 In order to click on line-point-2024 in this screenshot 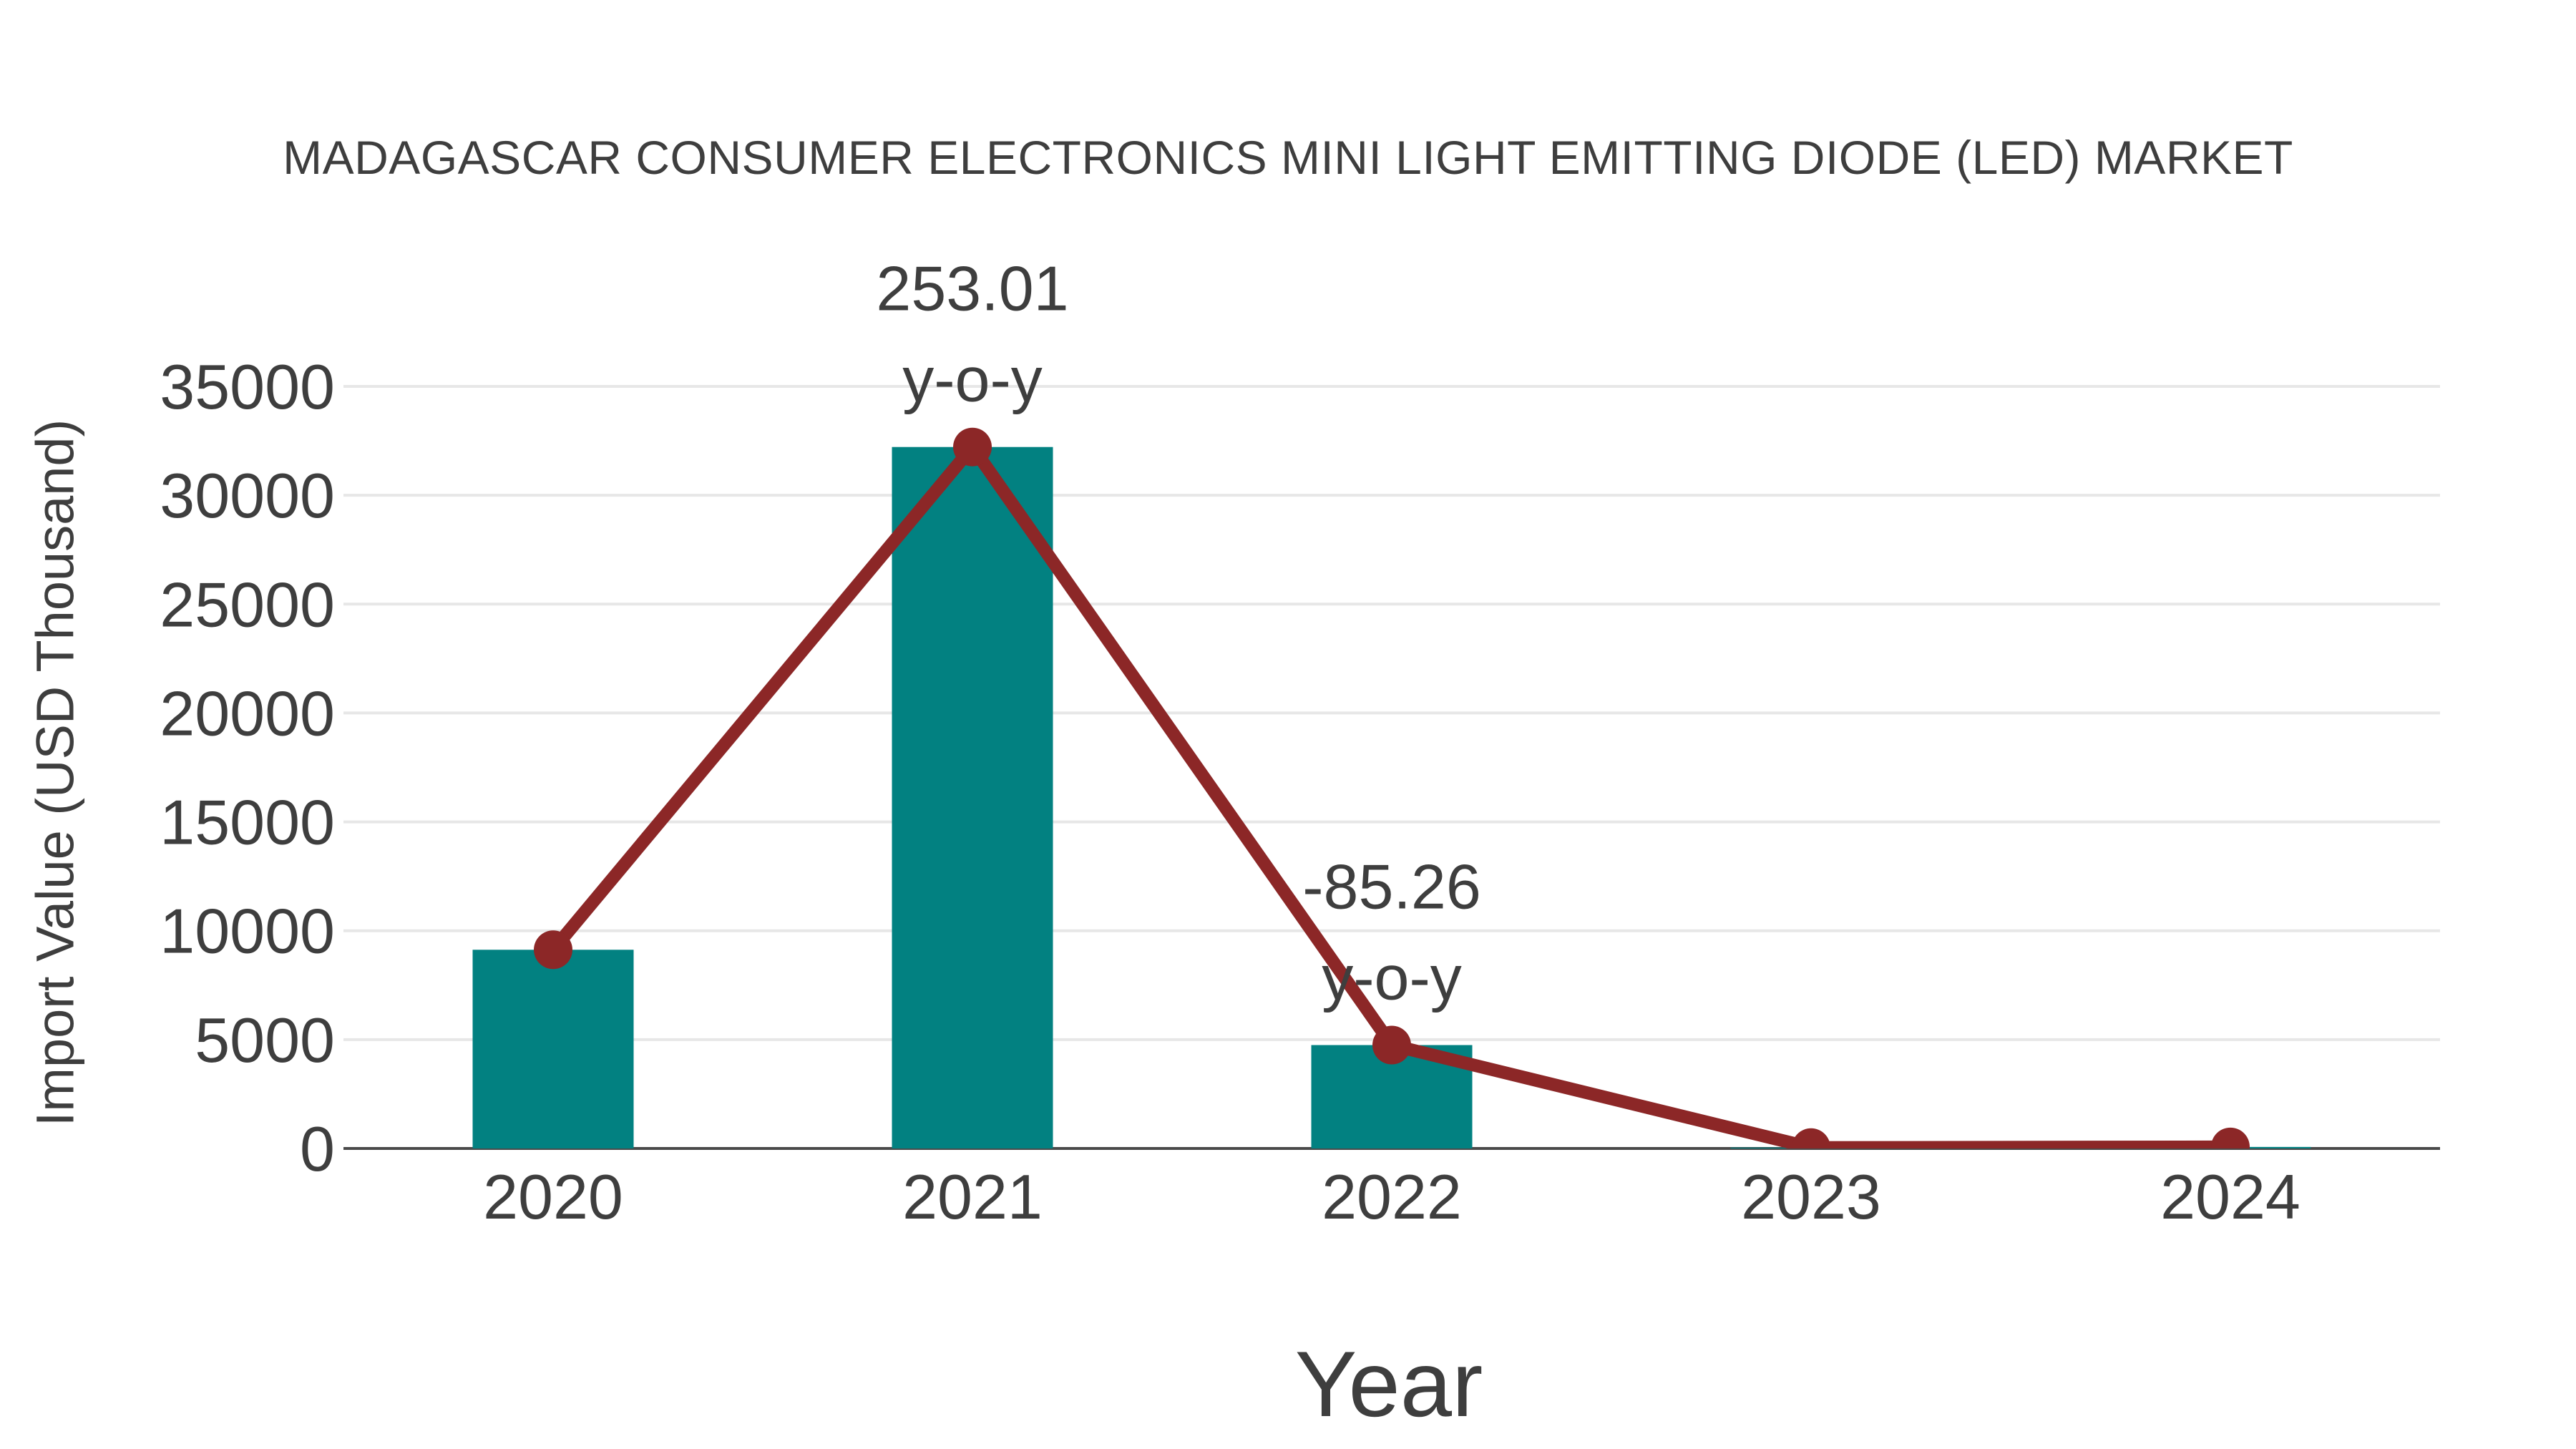, I will do `click(2230, 1146)`.